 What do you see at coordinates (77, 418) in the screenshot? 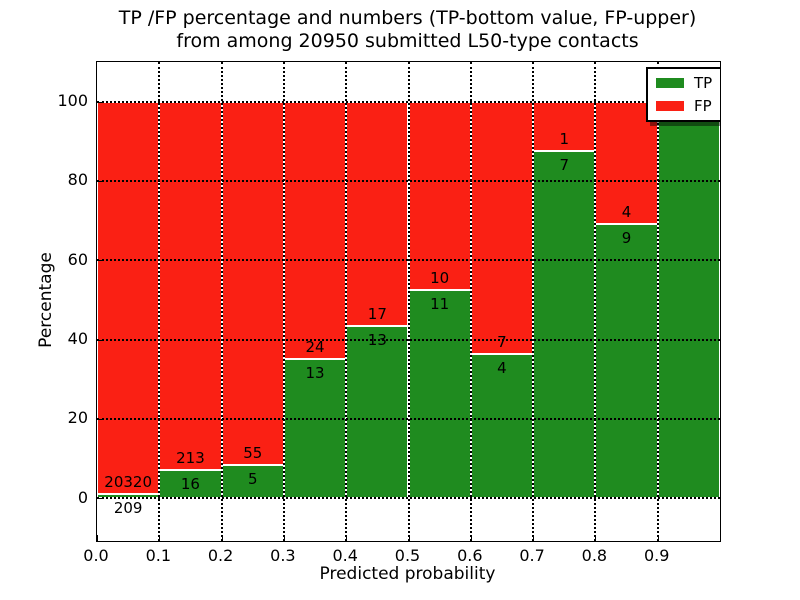
I see `y-tick-label: 20` at bounding box center [77, 418].